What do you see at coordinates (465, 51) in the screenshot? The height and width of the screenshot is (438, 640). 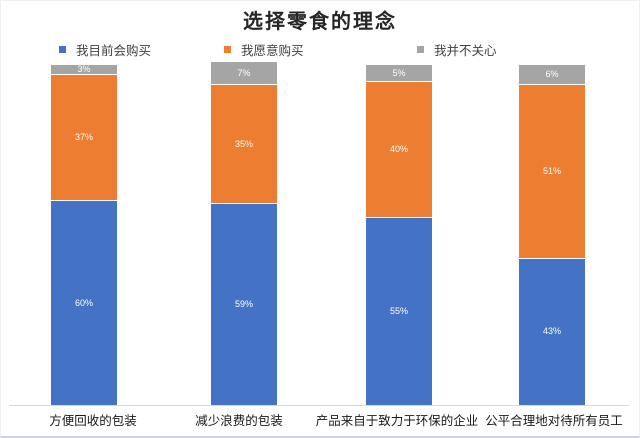 I see `legend-label: 我并不关心` at bounding box center [465, 51].